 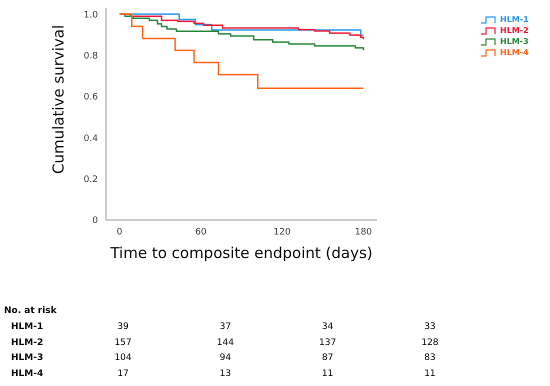 I want to click on text: 104, so click(x=123, y=358).